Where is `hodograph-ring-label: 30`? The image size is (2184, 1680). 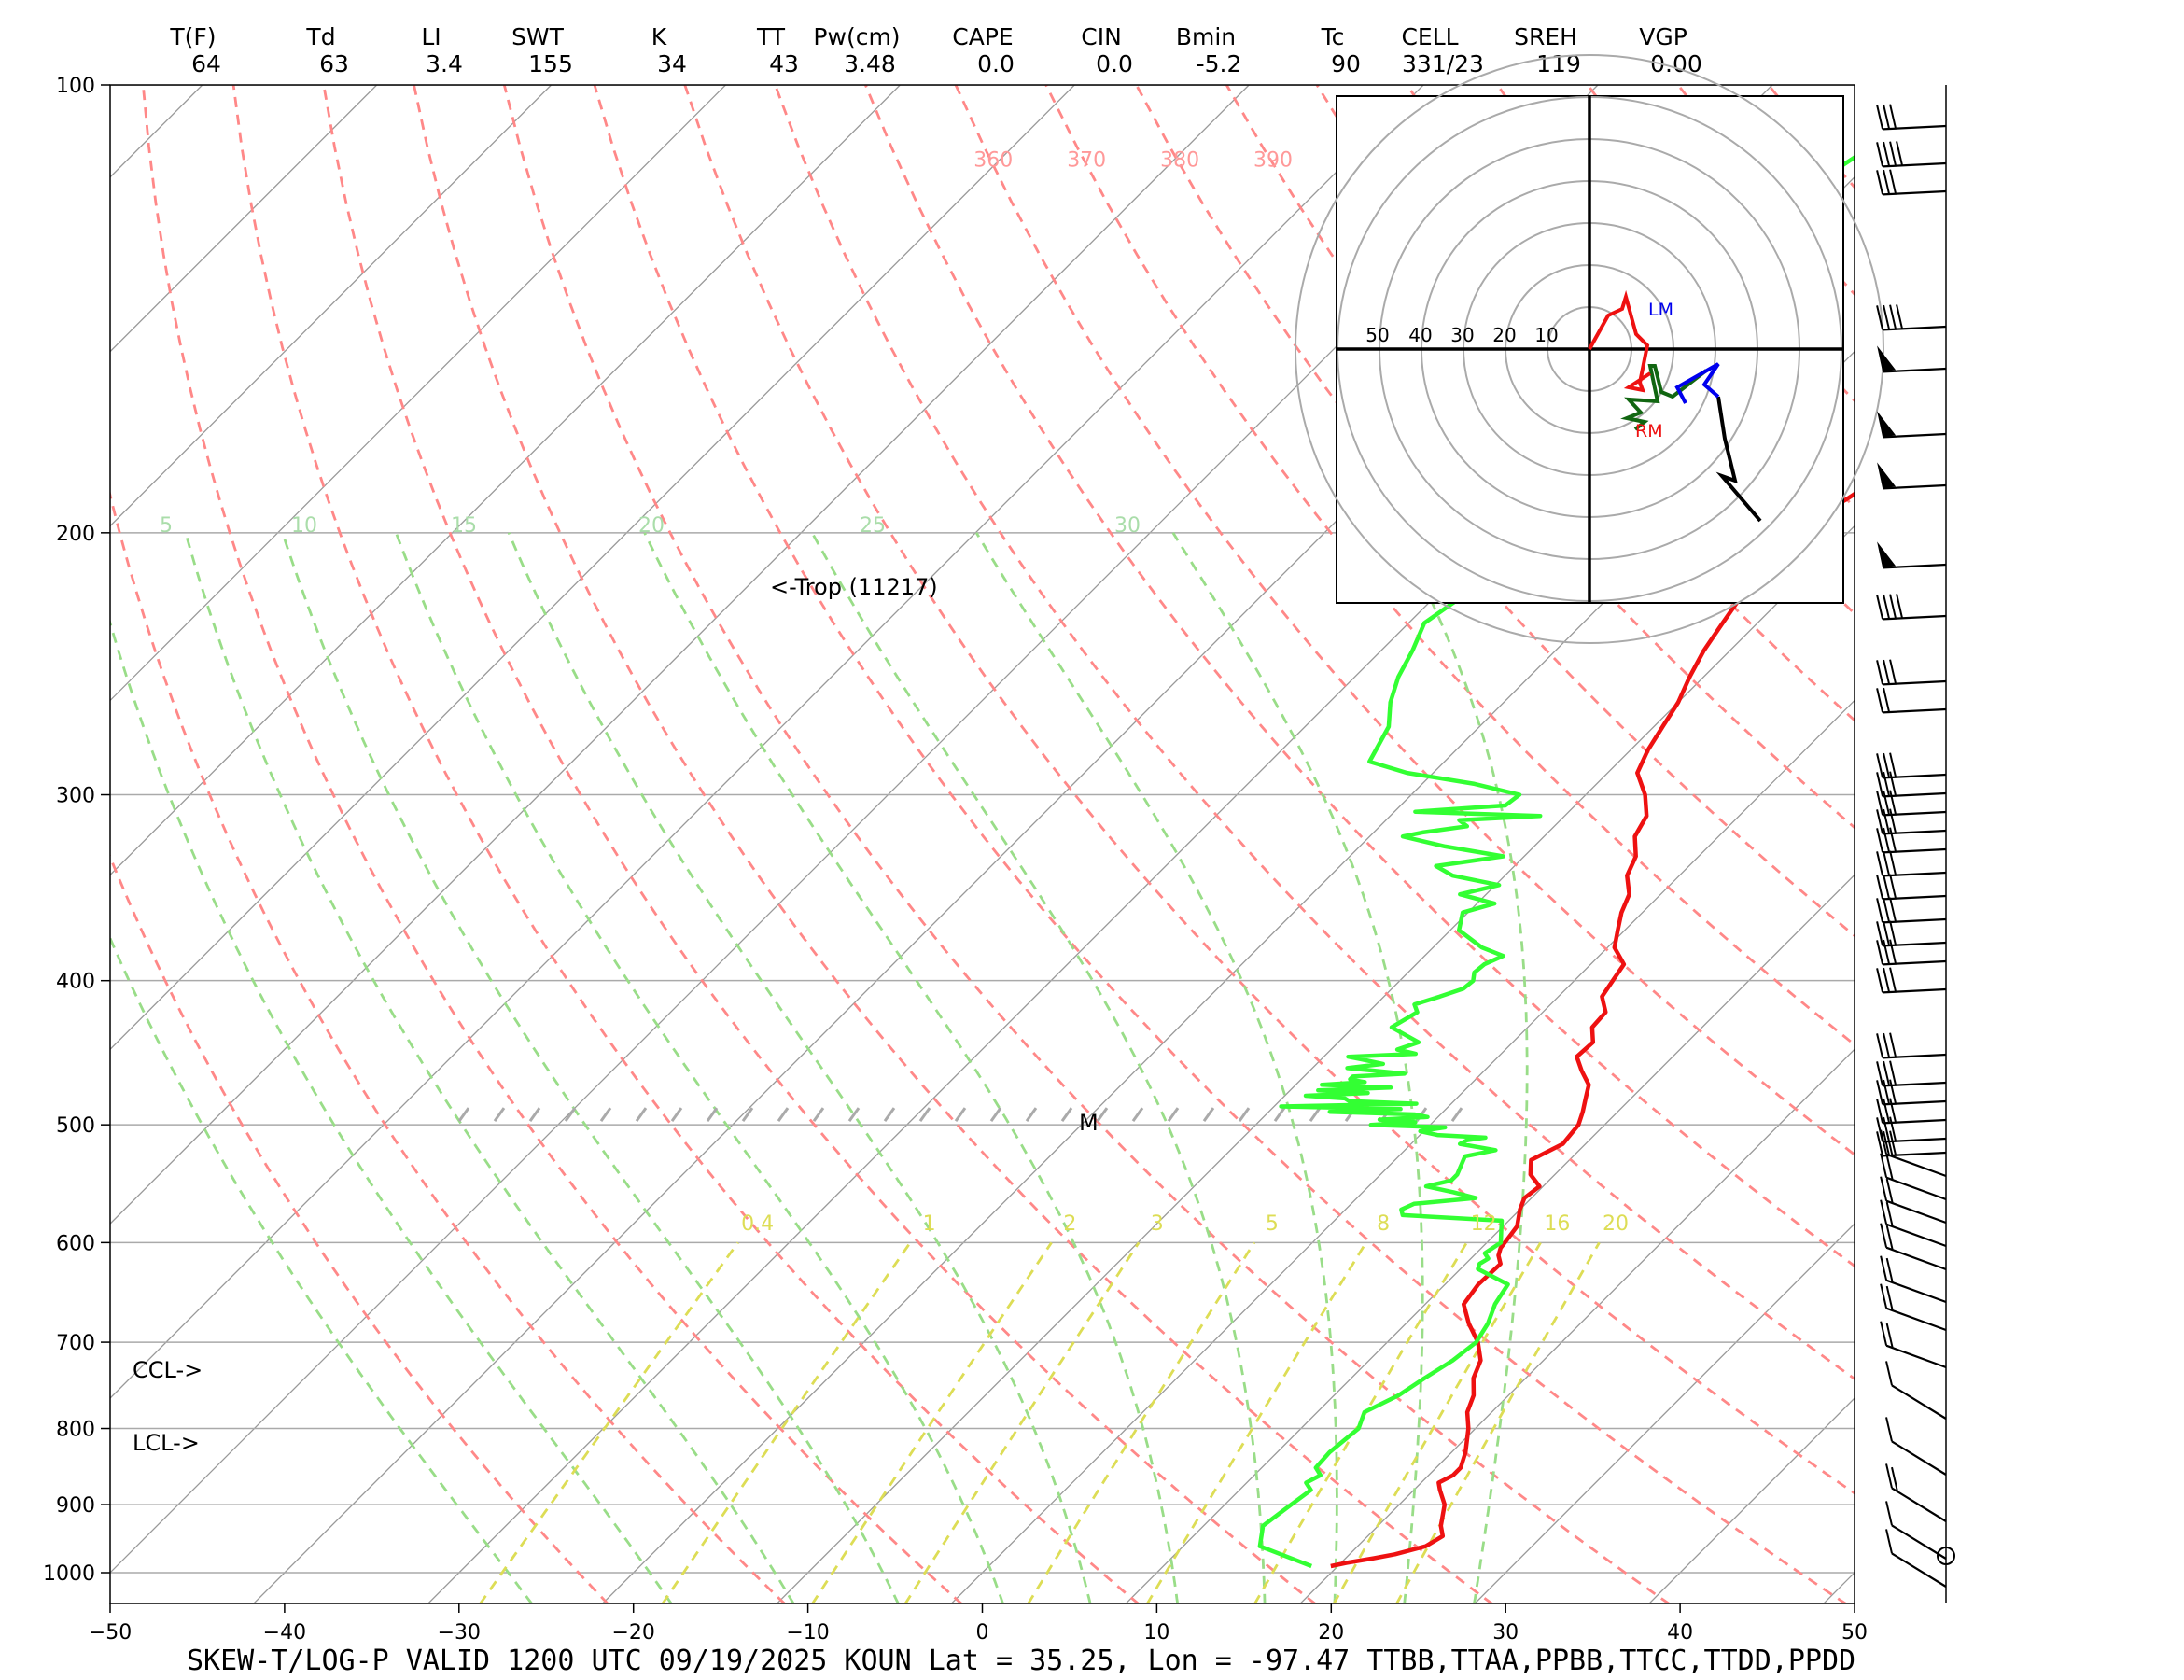
hodograph-ring-label: 30 is located at coordinates (1462, 335).